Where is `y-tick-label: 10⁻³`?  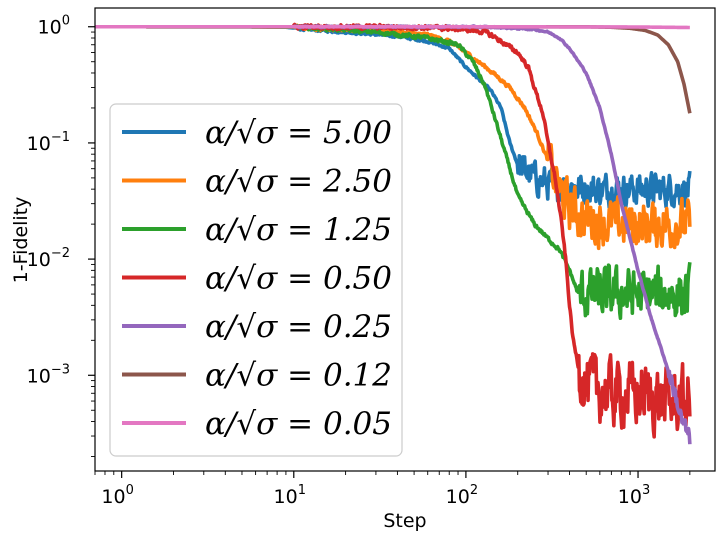 y-tick-label: 10⁻³ is located at coordinates (48, 374).